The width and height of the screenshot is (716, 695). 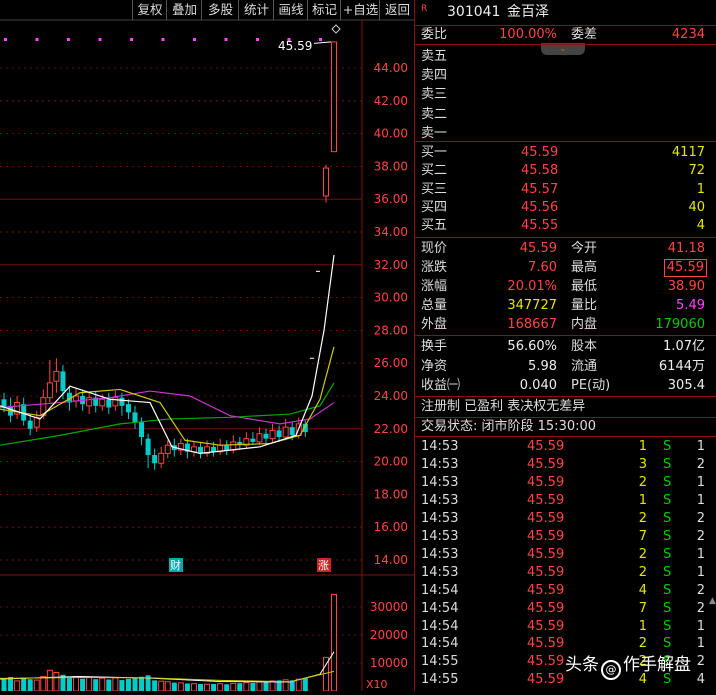 What do you see at coordinates (628, 665) in the screenshot?
I see `watermark: 头条 @ 作手解盘` at bounding box center [628, 665].